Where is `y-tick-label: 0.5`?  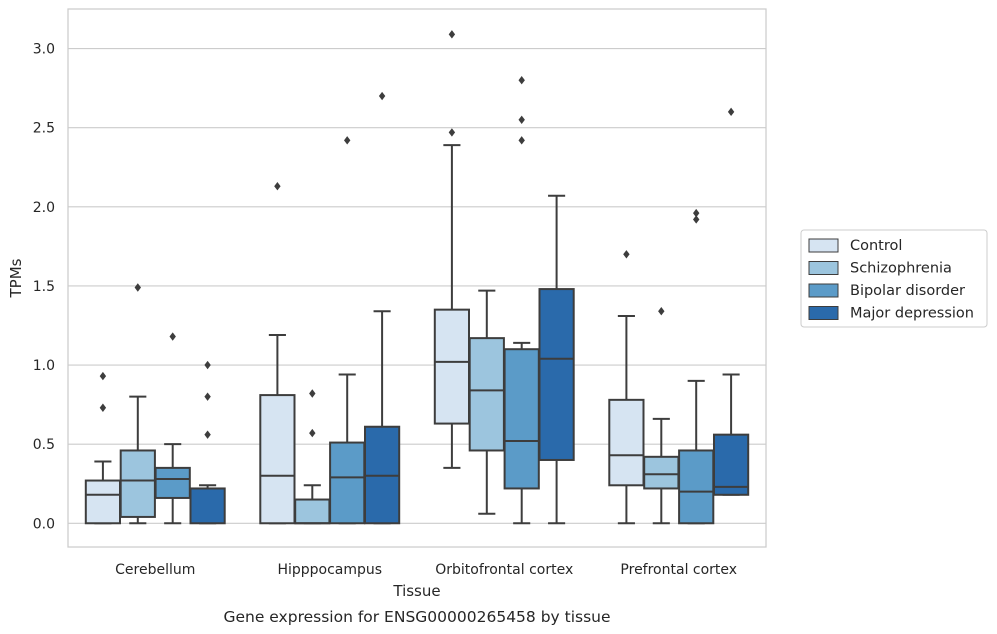
y-tick-label: 0.5 is located at coordinates (44, 445).